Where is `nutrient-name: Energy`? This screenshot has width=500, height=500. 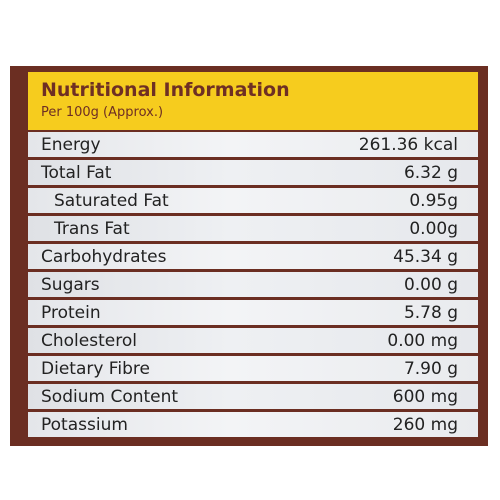
nutrient-name: Energy is located at coordinates (71, 145).